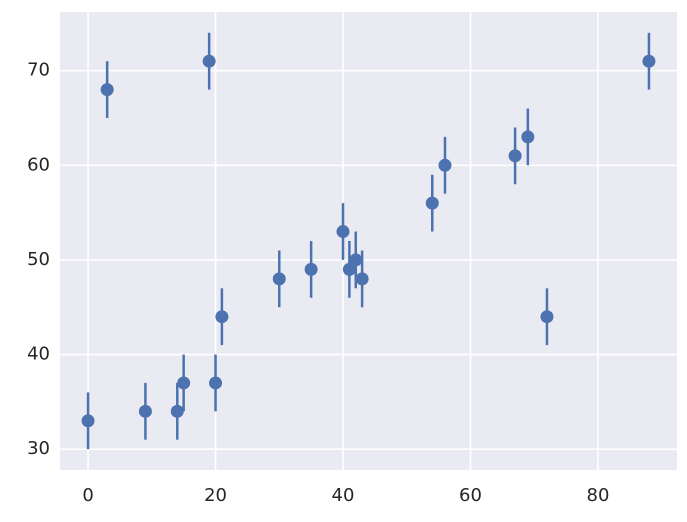  I want to click on x-tick-label: 40, so click(343, 495).